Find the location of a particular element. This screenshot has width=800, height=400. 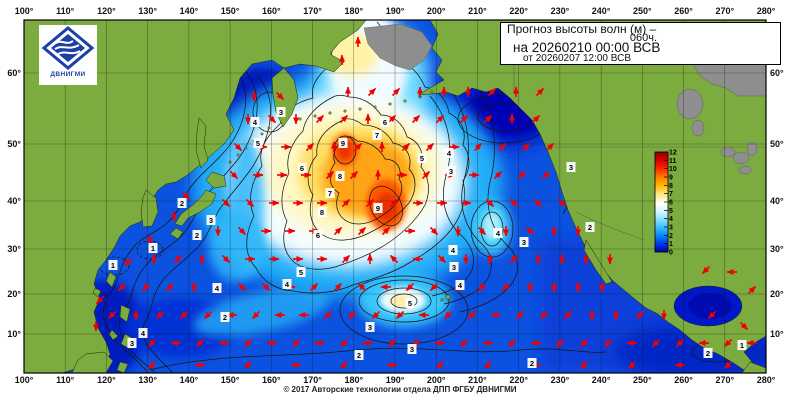

land-sulawesi is located at coordinates (122, 367).